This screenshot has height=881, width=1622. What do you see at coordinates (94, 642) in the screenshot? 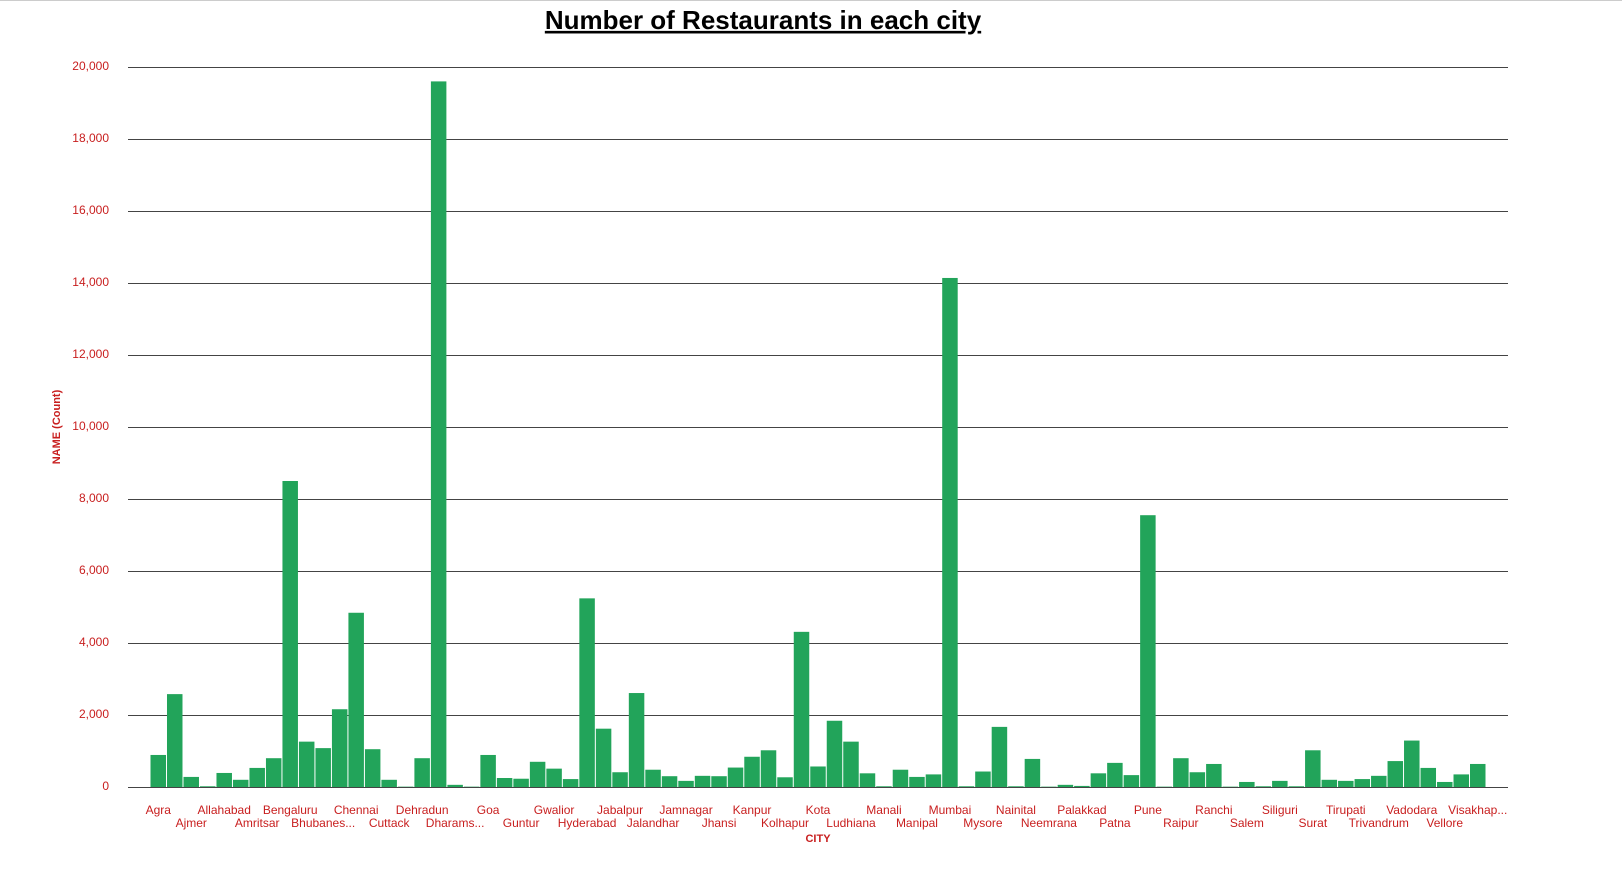
I see `y-tick-label: 4,000` at bounding box center [94, 642].